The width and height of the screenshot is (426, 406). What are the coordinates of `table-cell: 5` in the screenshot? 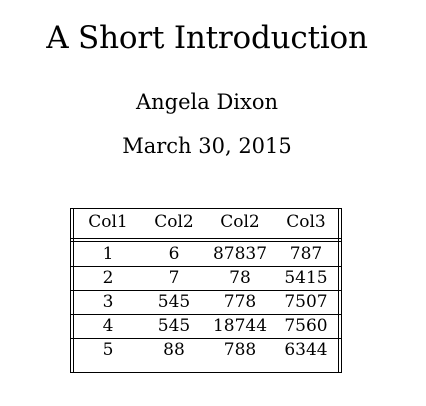 It's located at (108, 350).